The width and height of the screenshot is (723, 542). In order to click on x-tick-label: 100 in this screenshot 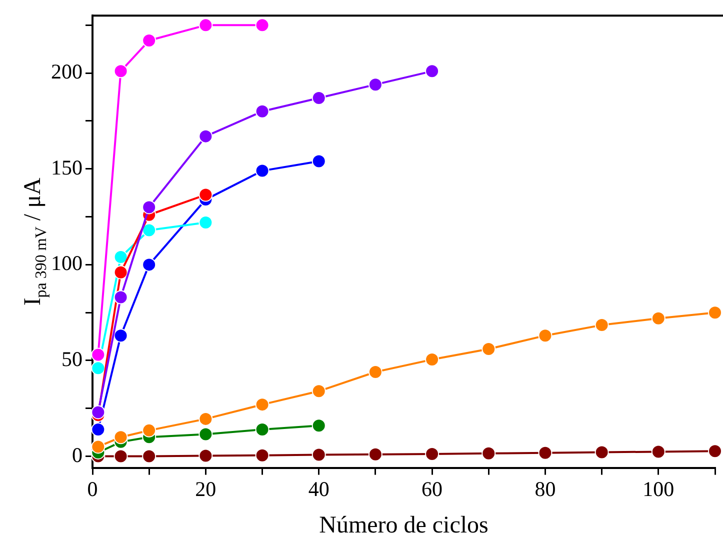, I will do `click(658, 488)`.